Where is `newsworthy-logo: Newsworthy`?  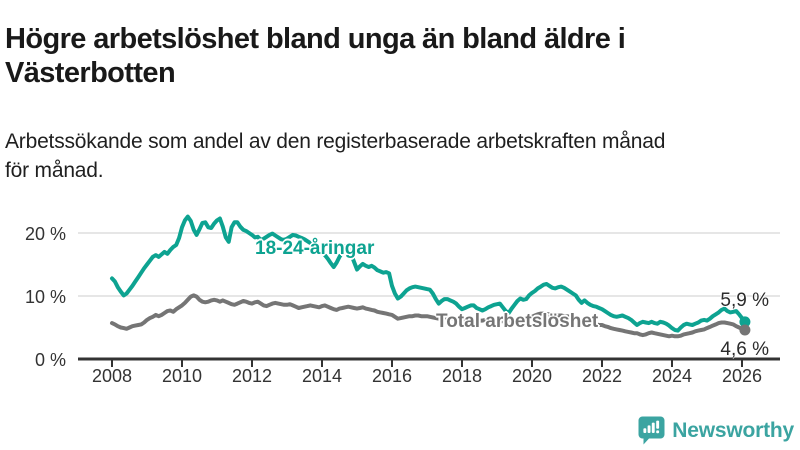 newsworthy-logo: Newsworthy is located at coordinates (716, 430).